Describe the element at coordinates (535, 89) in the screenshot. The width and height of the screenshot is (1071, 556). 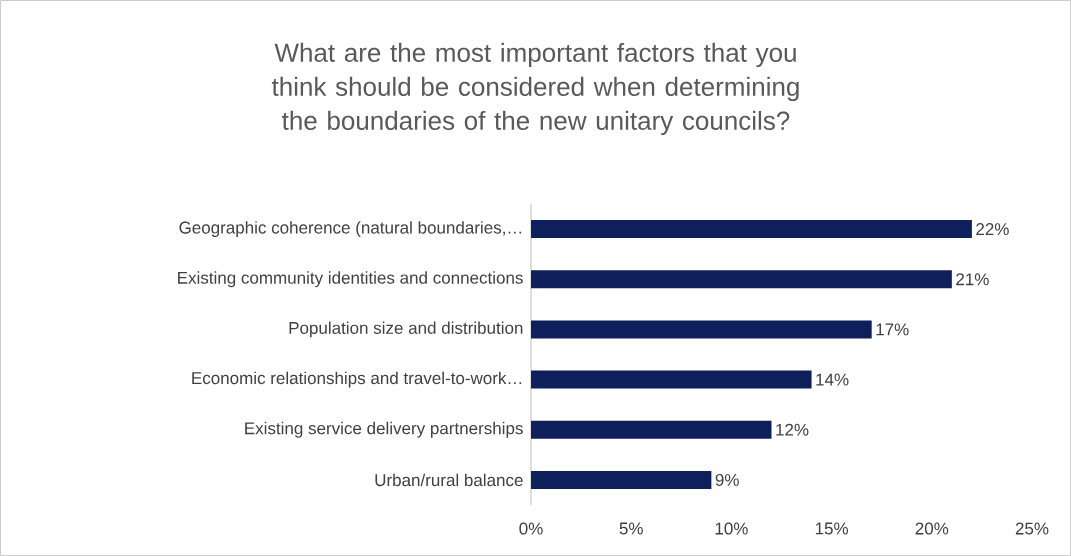
I see `chart-title: What are the most important factors that you think should be considered when determining the boundaries of the new unitary councils?` at that location.